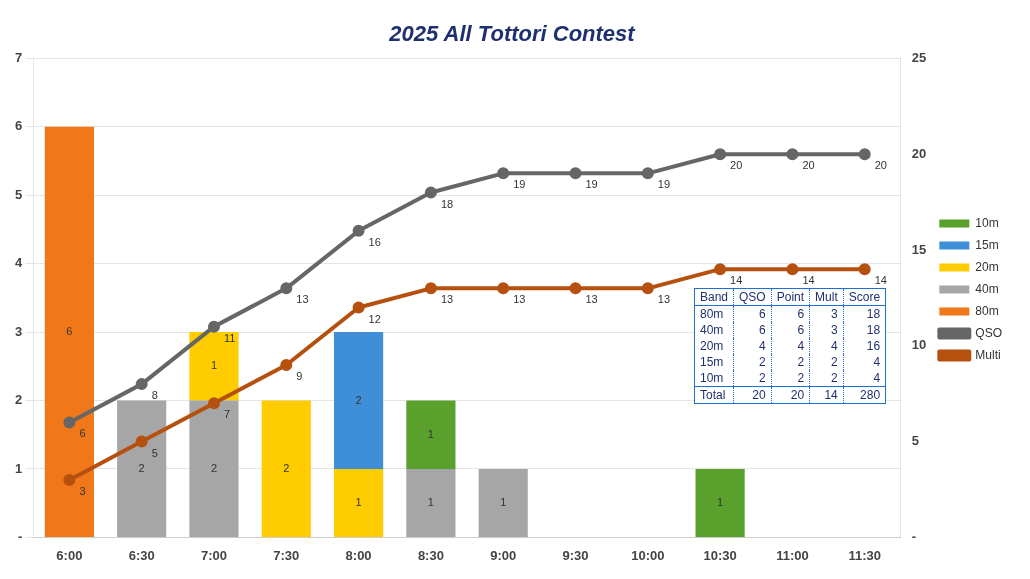 Image resolution: width=1030 pixels, height=579 pixels. What do you see at coordinates (987, 244) in the screenshot?
I see `legend-label: 15m` at bounding box center [987, 244].